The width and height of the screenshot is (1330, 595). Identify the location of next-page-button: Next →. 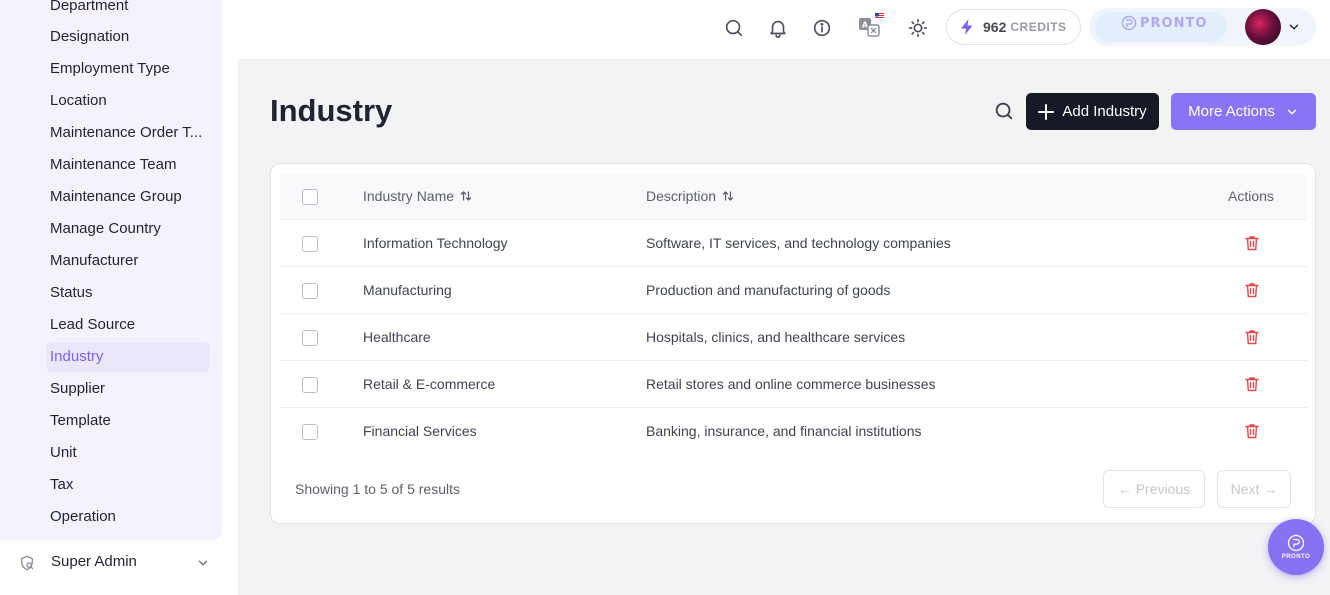
(1254, 489).